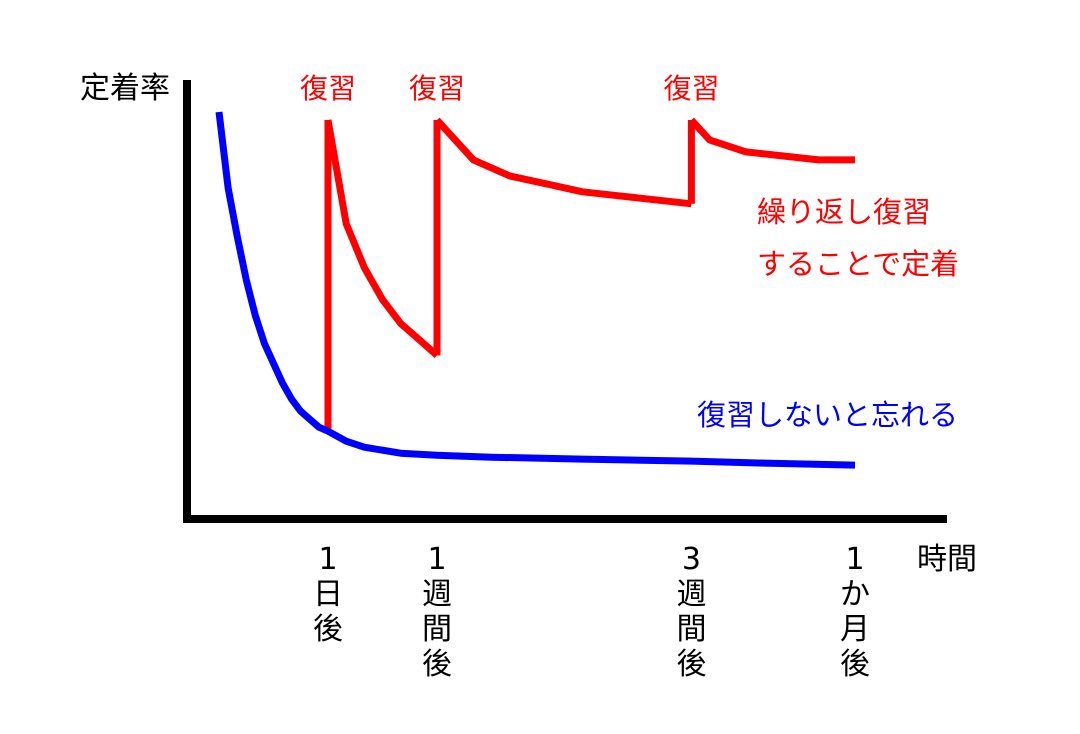 This screenshot has width=1080, height=734. I want to click on x-axis-label: 時間, so click(947, 559).